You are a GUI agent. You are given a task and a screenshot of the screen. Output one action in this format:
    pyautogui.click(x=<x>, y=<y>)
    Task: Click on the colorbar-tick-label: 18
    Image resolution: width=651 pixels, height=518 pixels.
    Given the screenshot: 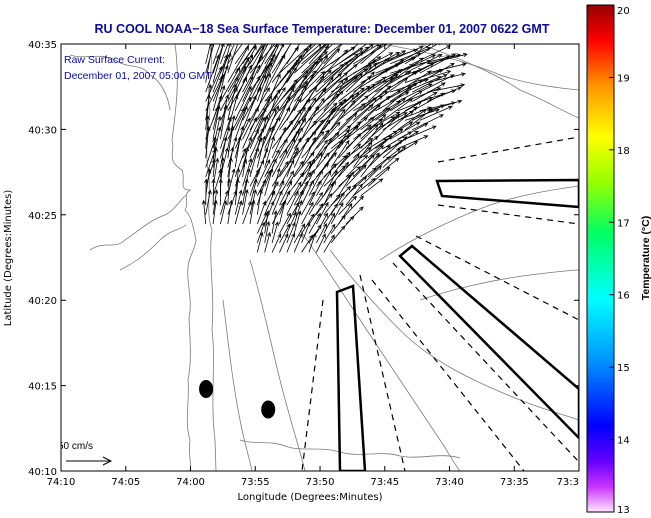 What is the action you would take?
    pyautogui.click(x=623, y=151)
    